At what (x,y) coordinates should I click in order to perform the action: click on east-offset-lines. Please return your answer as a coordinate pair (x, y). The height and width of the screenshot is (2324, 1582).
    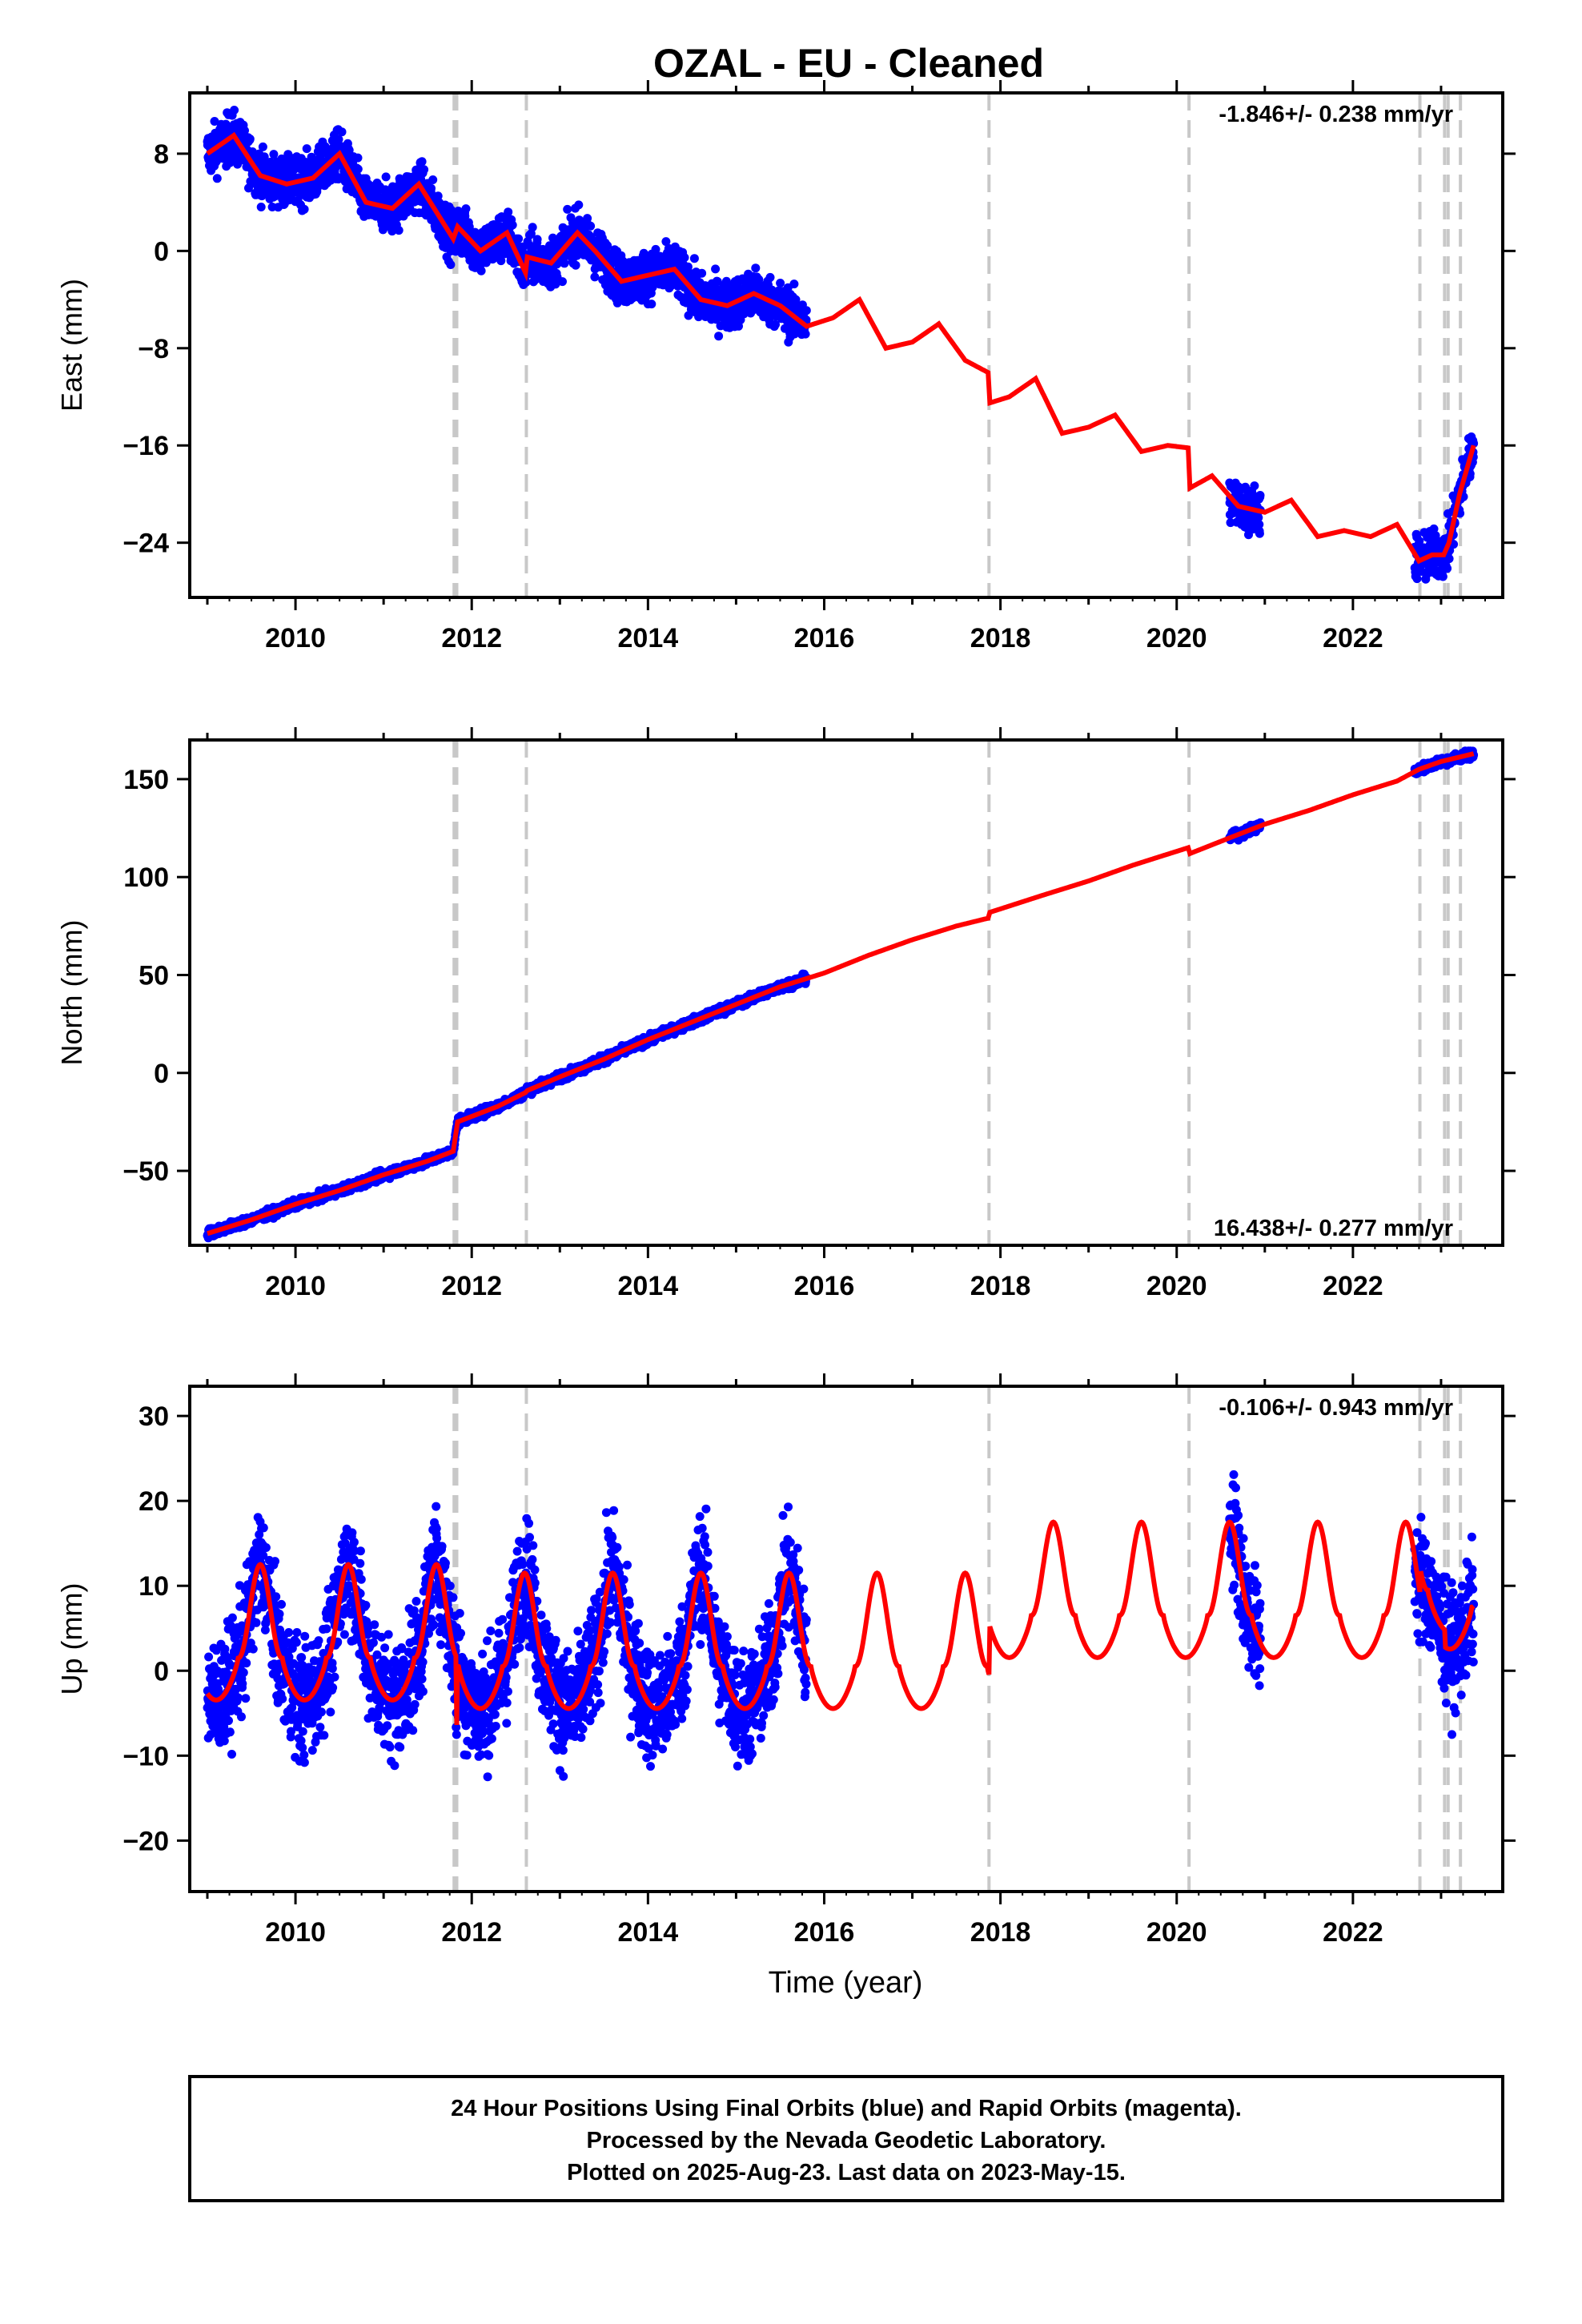
    Looking at the image, I should click on (957, 345).